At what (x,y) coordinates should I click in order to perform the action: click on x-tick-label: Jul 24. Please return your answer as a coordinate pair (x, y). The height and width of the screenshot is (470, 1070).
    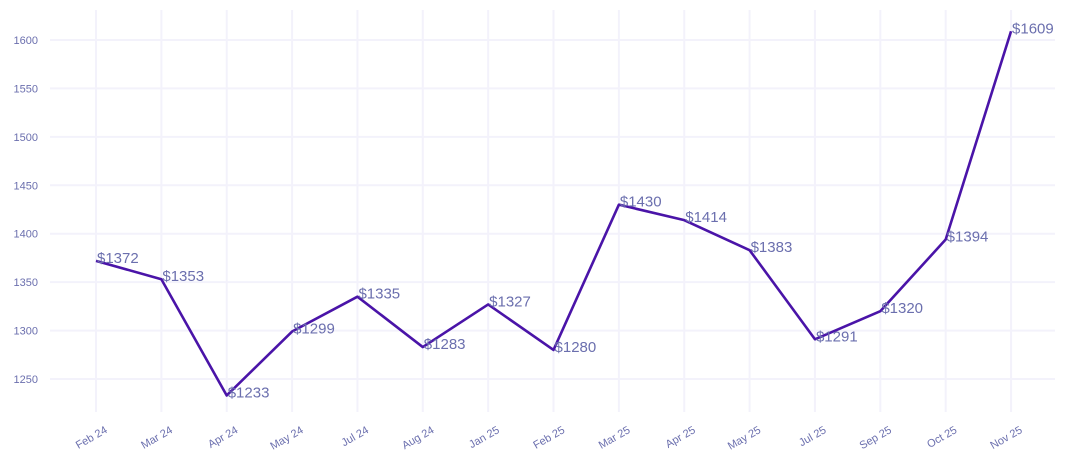
    Looking at the image, I should click on (355, 436).